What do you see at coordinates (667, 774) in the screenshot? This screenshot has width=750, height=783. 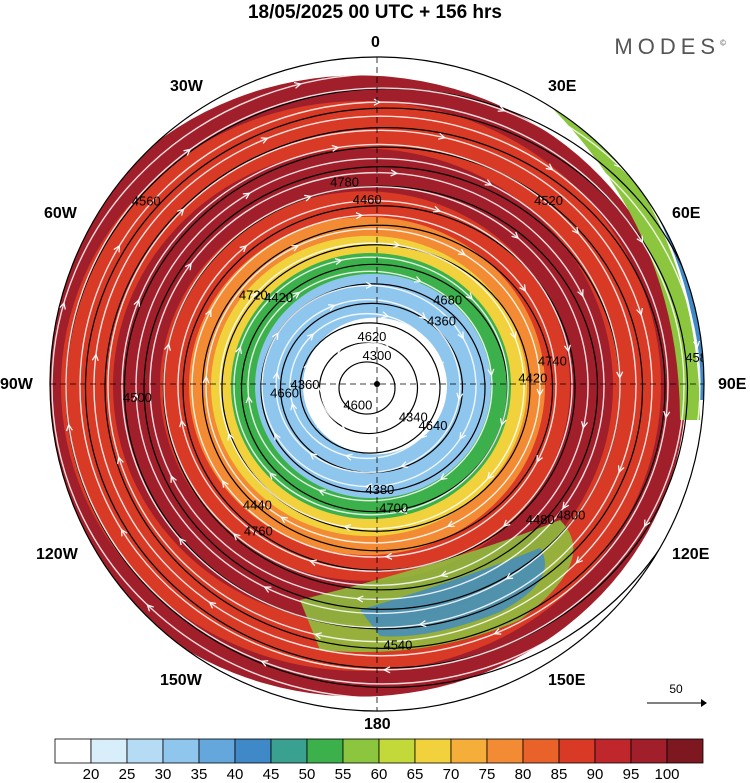 I see `colorbar-tick-label: 100` at bounding box center [667, 774].